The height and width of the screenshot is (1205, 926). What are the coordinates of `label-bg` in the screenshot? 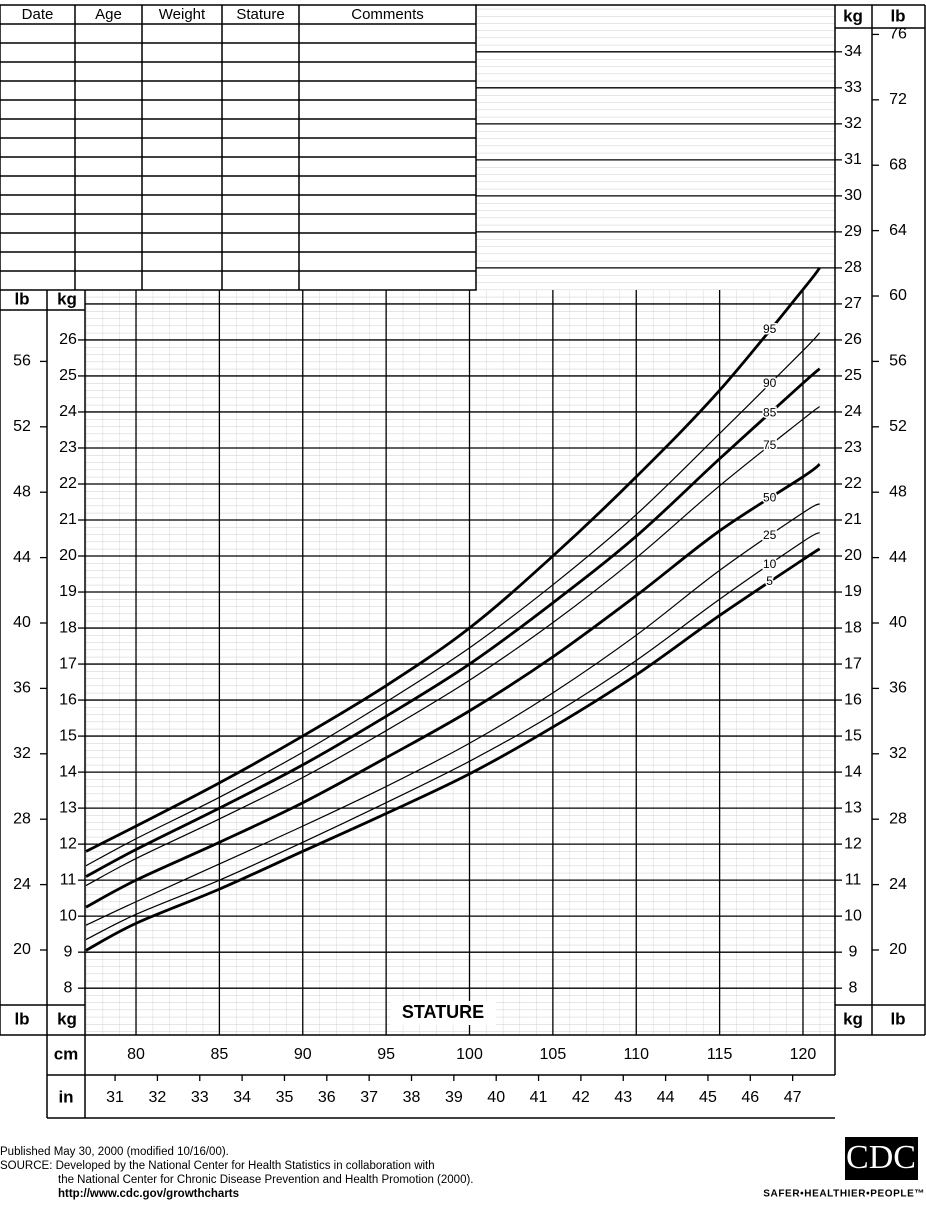 It's located at (443, 1013).